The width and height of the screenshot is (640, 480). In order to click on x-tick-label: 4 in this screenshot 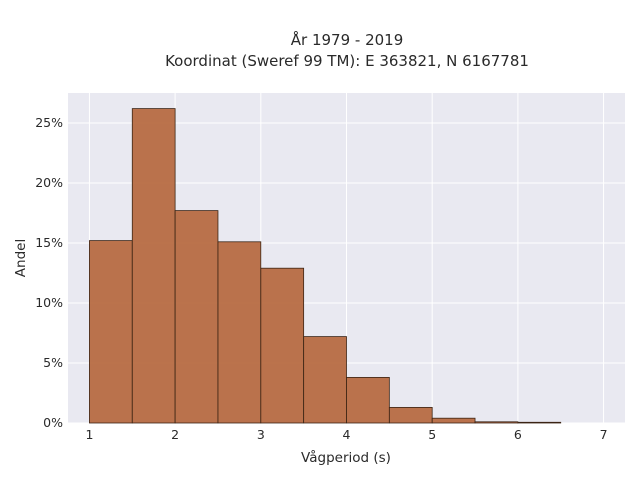, I will do `click(347, 434)`.